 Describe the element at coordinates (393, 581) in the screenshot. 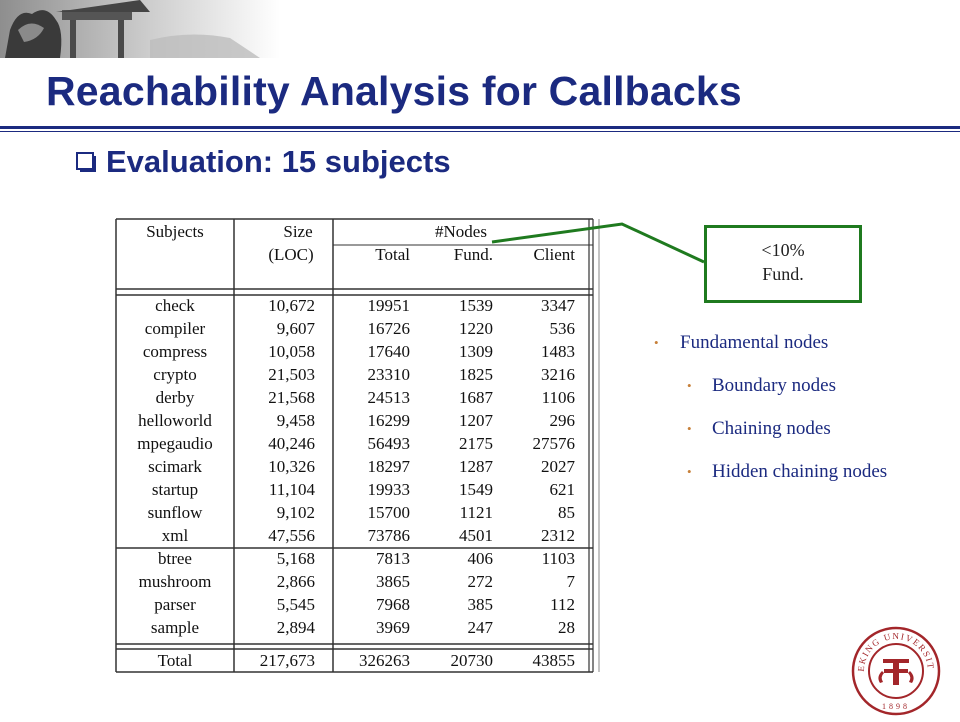

I see `table-cell-total: 3865` at that location.